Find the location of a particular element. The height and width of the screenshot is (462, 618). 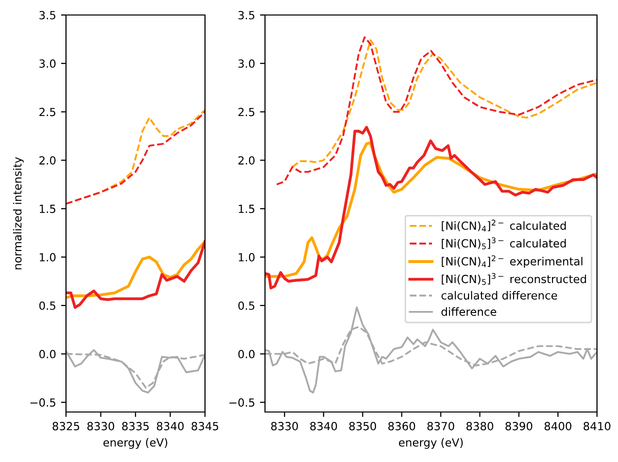

x-tick-label: 8335 is located at coordinates (135, 426).